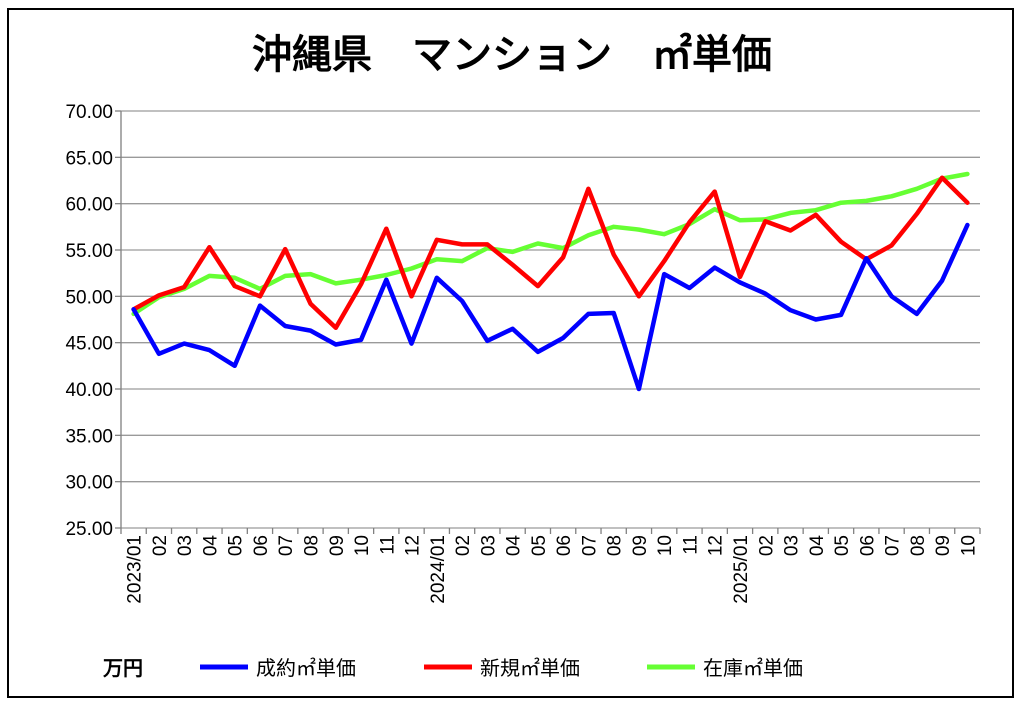 The height and width of the screenshot is (709, 1024). What do you see at coordinates (753, 668) in the screenshot?
I see `legend-label: 在庫㎡単価` at bounding box center [753, 668].